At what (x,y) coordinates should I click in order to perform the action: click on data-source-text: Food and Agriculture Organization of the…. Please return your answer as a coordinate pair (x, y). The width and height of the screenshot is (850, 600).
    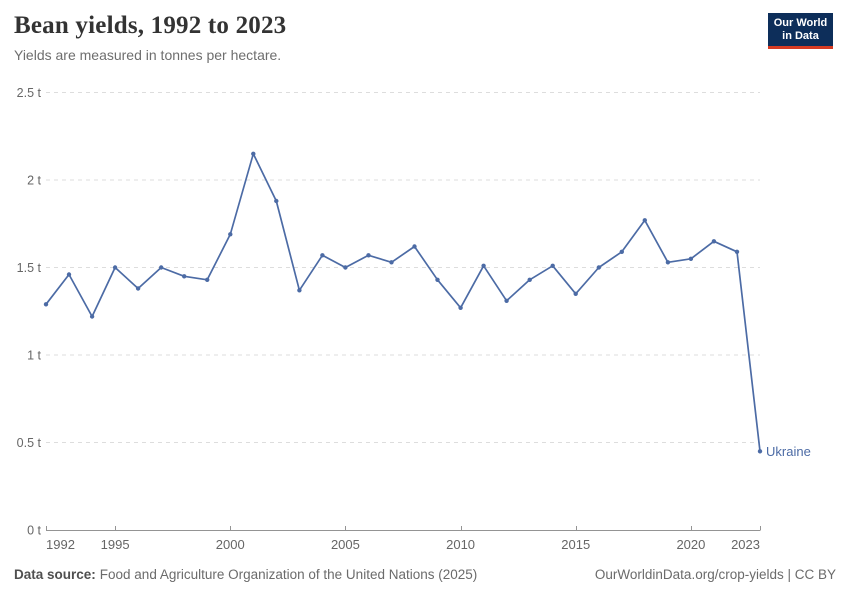
    Looking at the image, I should click on (288, 574).